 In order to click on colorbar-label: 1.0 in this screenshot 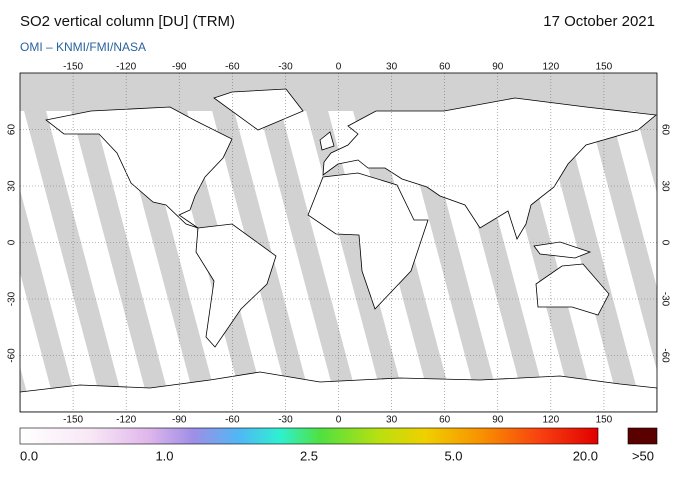, I will do `click(164, 455)`.